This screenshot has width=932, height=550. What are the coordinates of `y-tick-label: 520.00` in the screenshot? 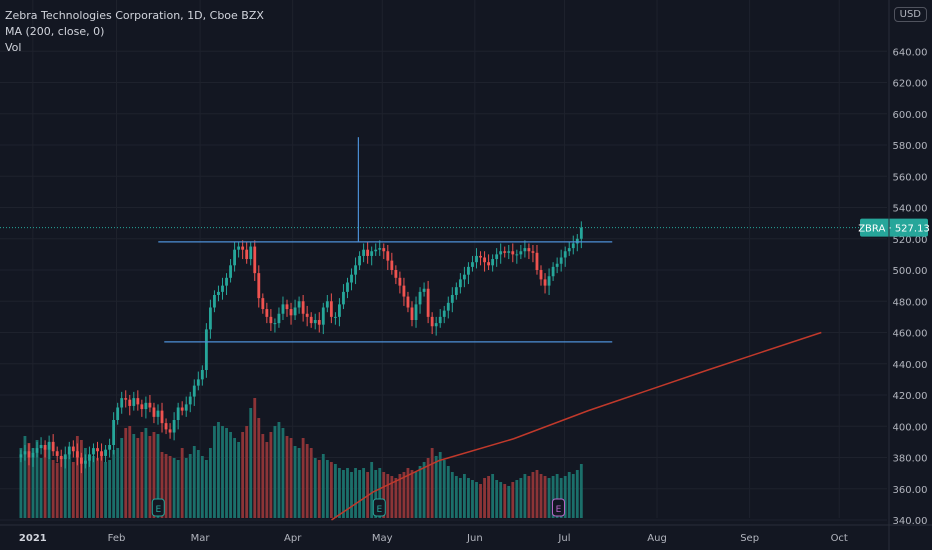 It's located at (910, 240).